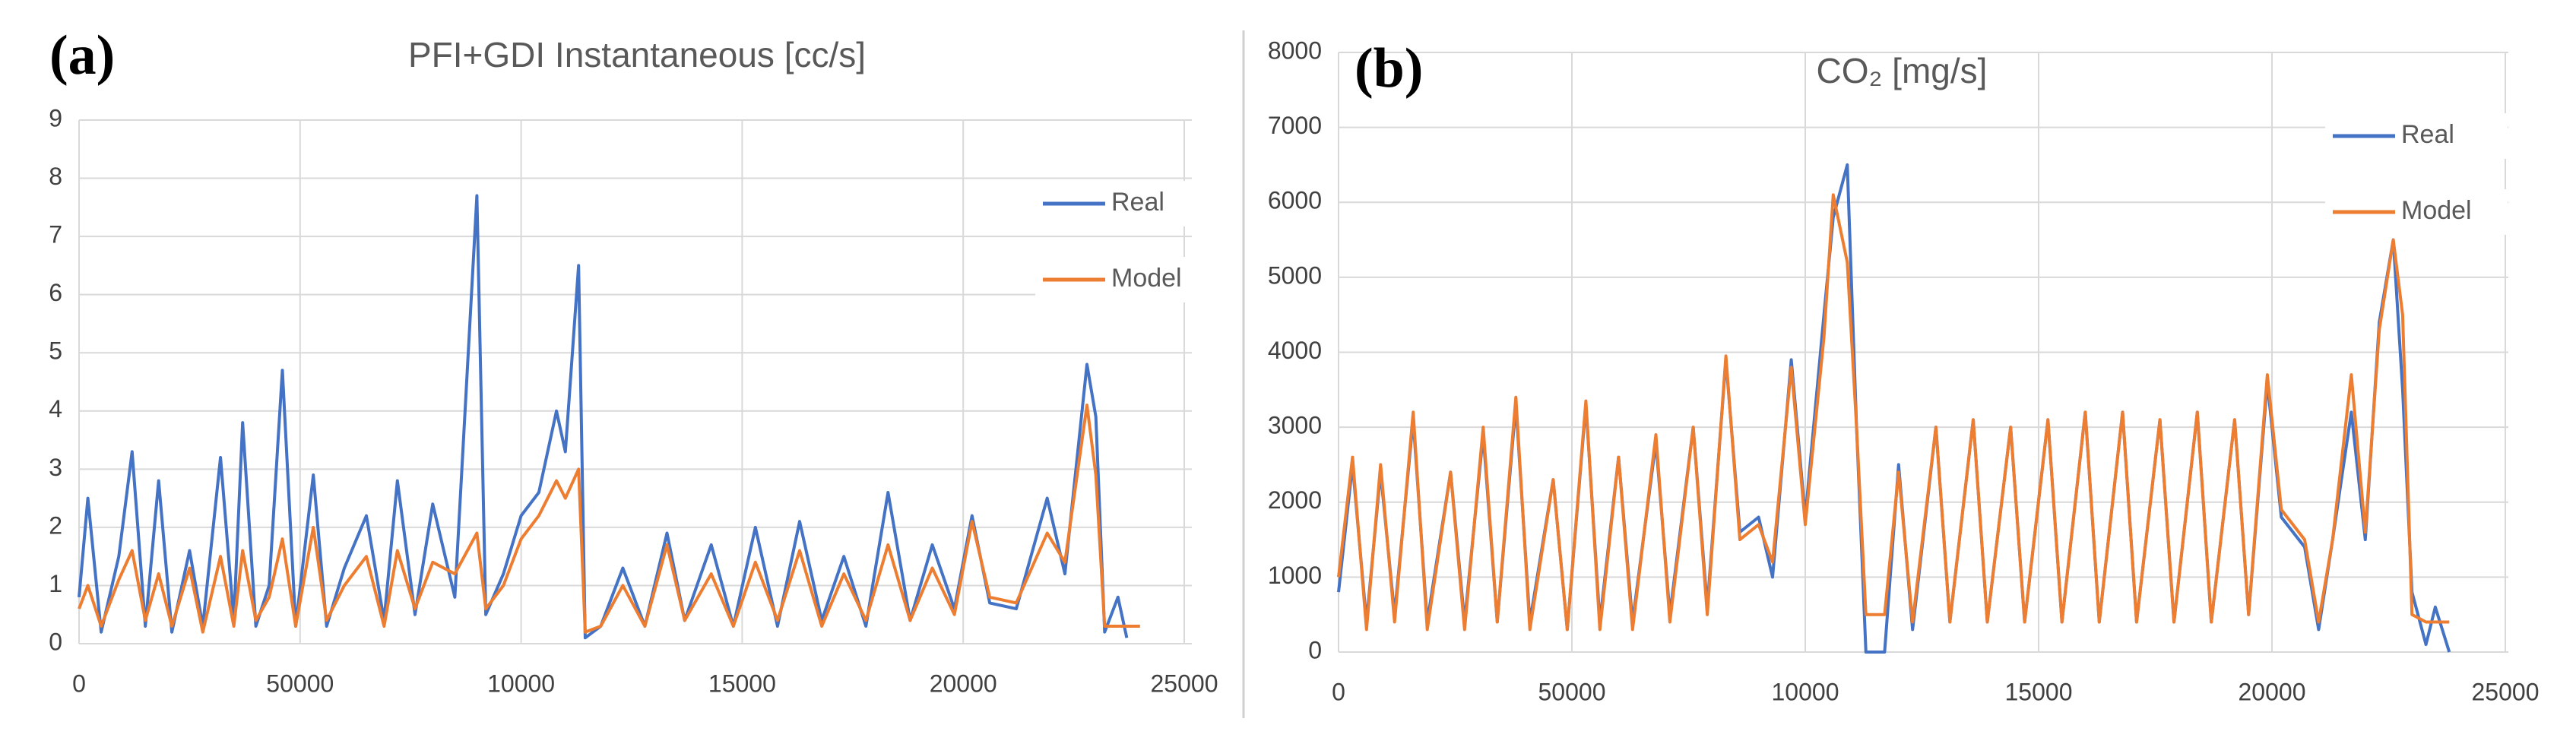  What do you see at coordinates (55, 409) in the screenshot?
I see `y-tick-label: 4` at bounding box center [55, 409].